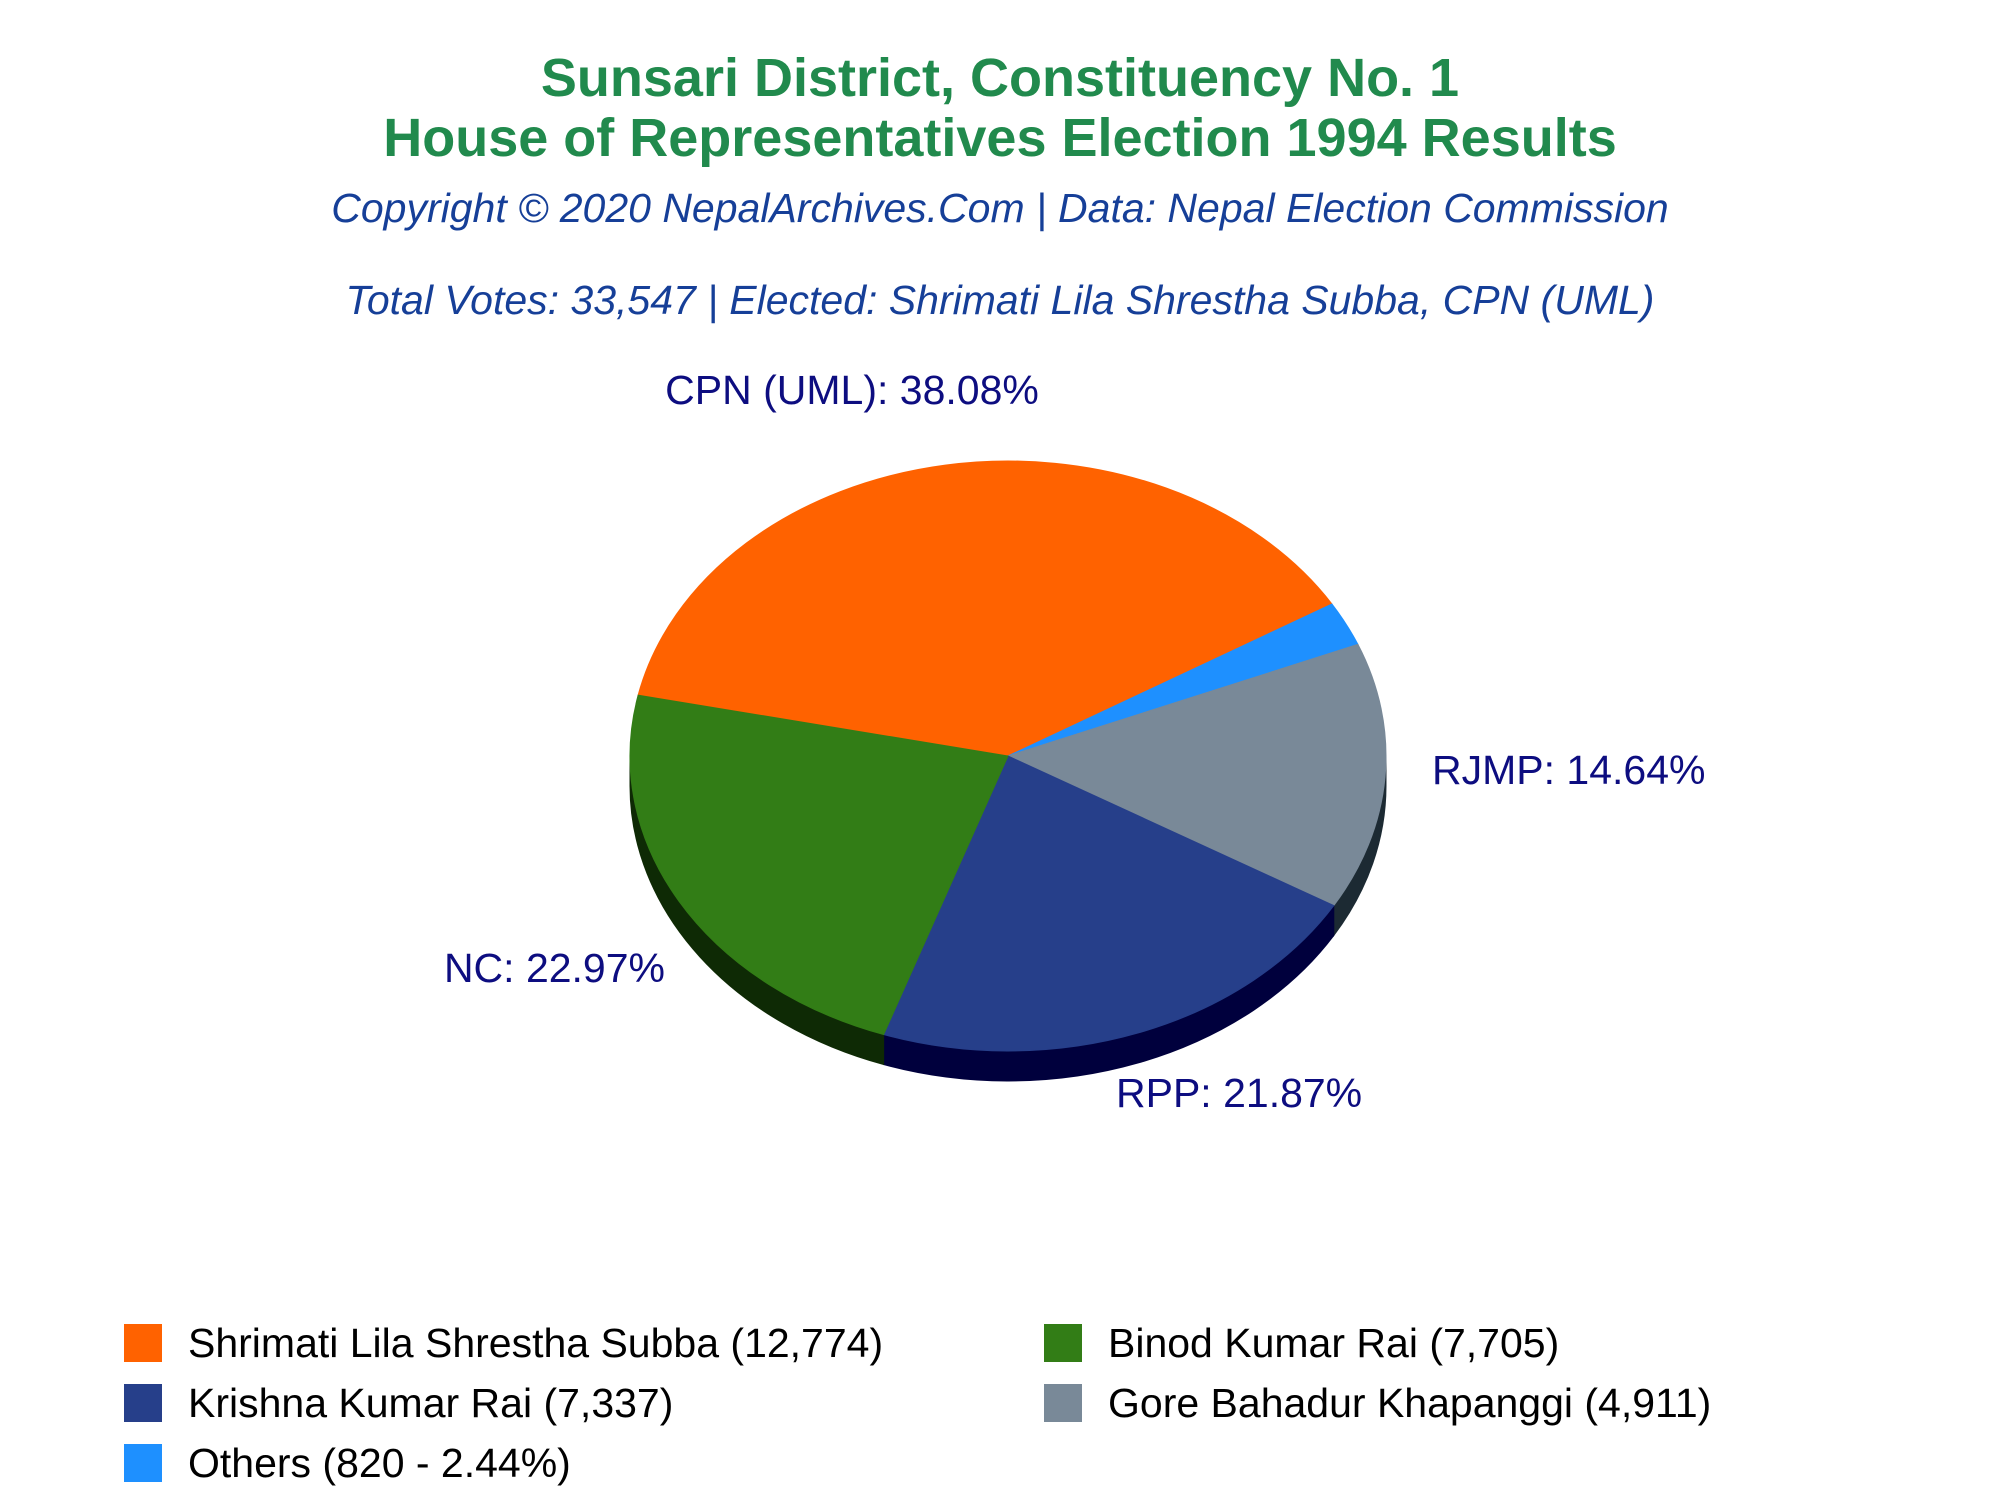 The height and width of the screenshot is (1500, 2000). Describe the element at coordinates (985, 608) in the screenshot. I see `pie-slice-cpn-uml` at that location.